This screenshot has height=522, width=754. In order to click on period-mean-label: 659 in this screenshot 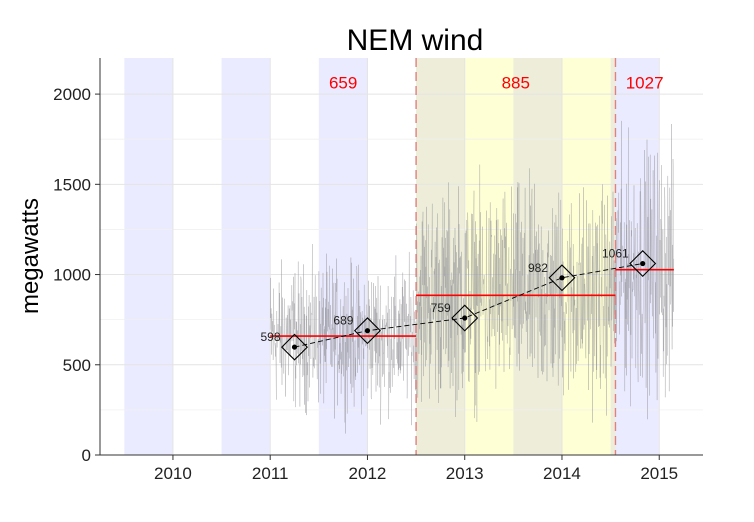, I will do `click(343, 83)`.